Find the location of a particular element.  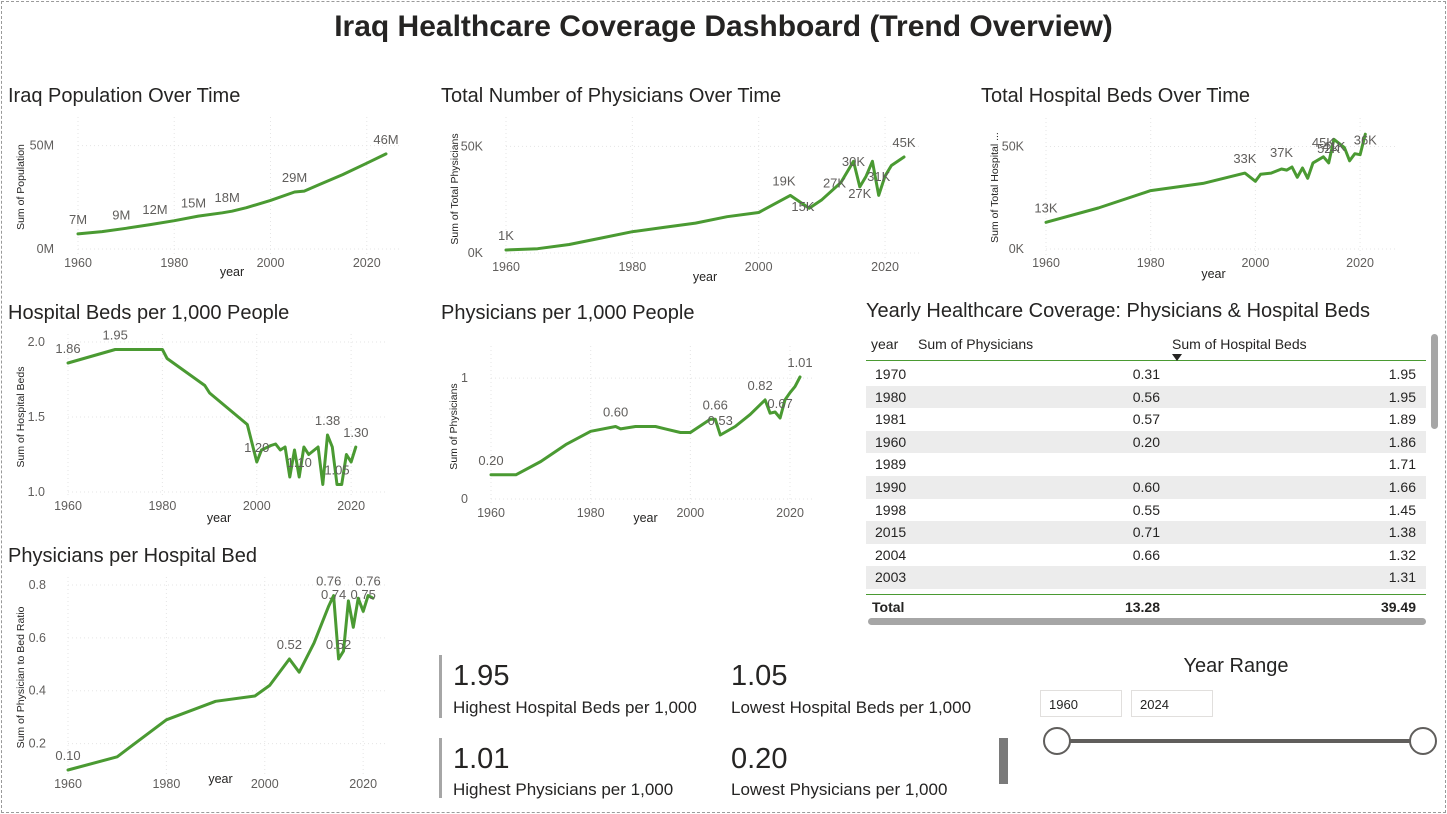

data-label: 46M is located at coordinates (385, 139).